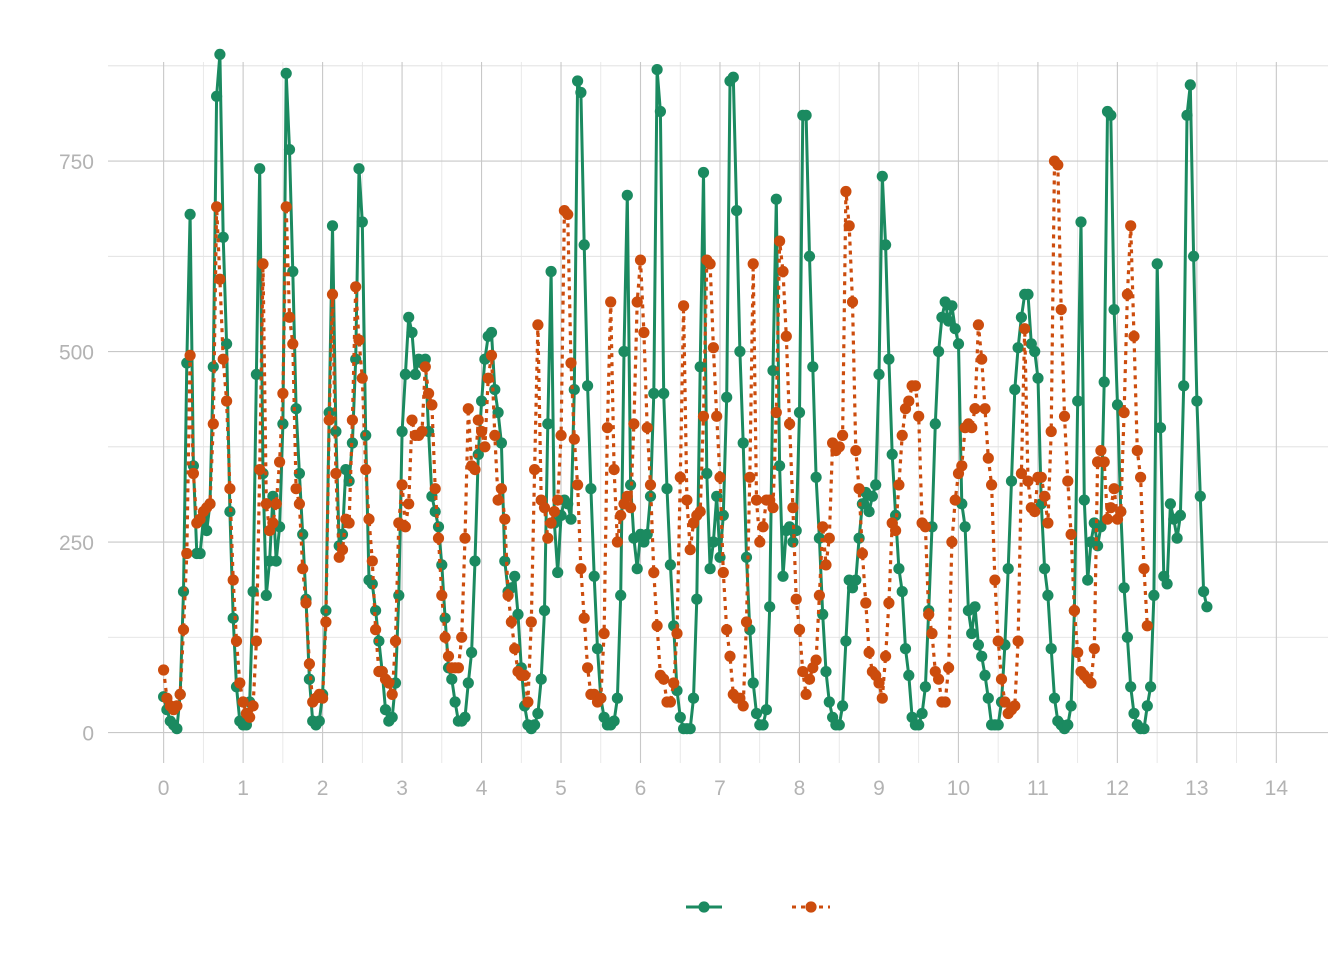  I want to click on y-tick-label: 500, so click(76, 353).